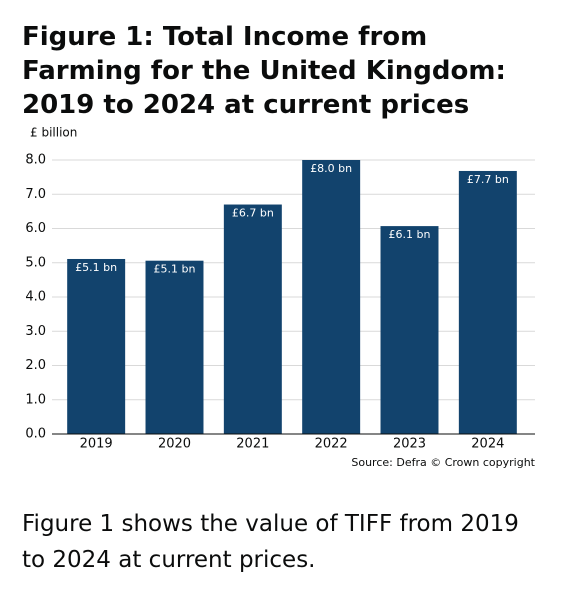 This screenshot has height=600, width=561. What do you see at coordinates (35, 228) in the screenshot?
I see `y-tick-label: 6.0` at bounding box center [35, 228].